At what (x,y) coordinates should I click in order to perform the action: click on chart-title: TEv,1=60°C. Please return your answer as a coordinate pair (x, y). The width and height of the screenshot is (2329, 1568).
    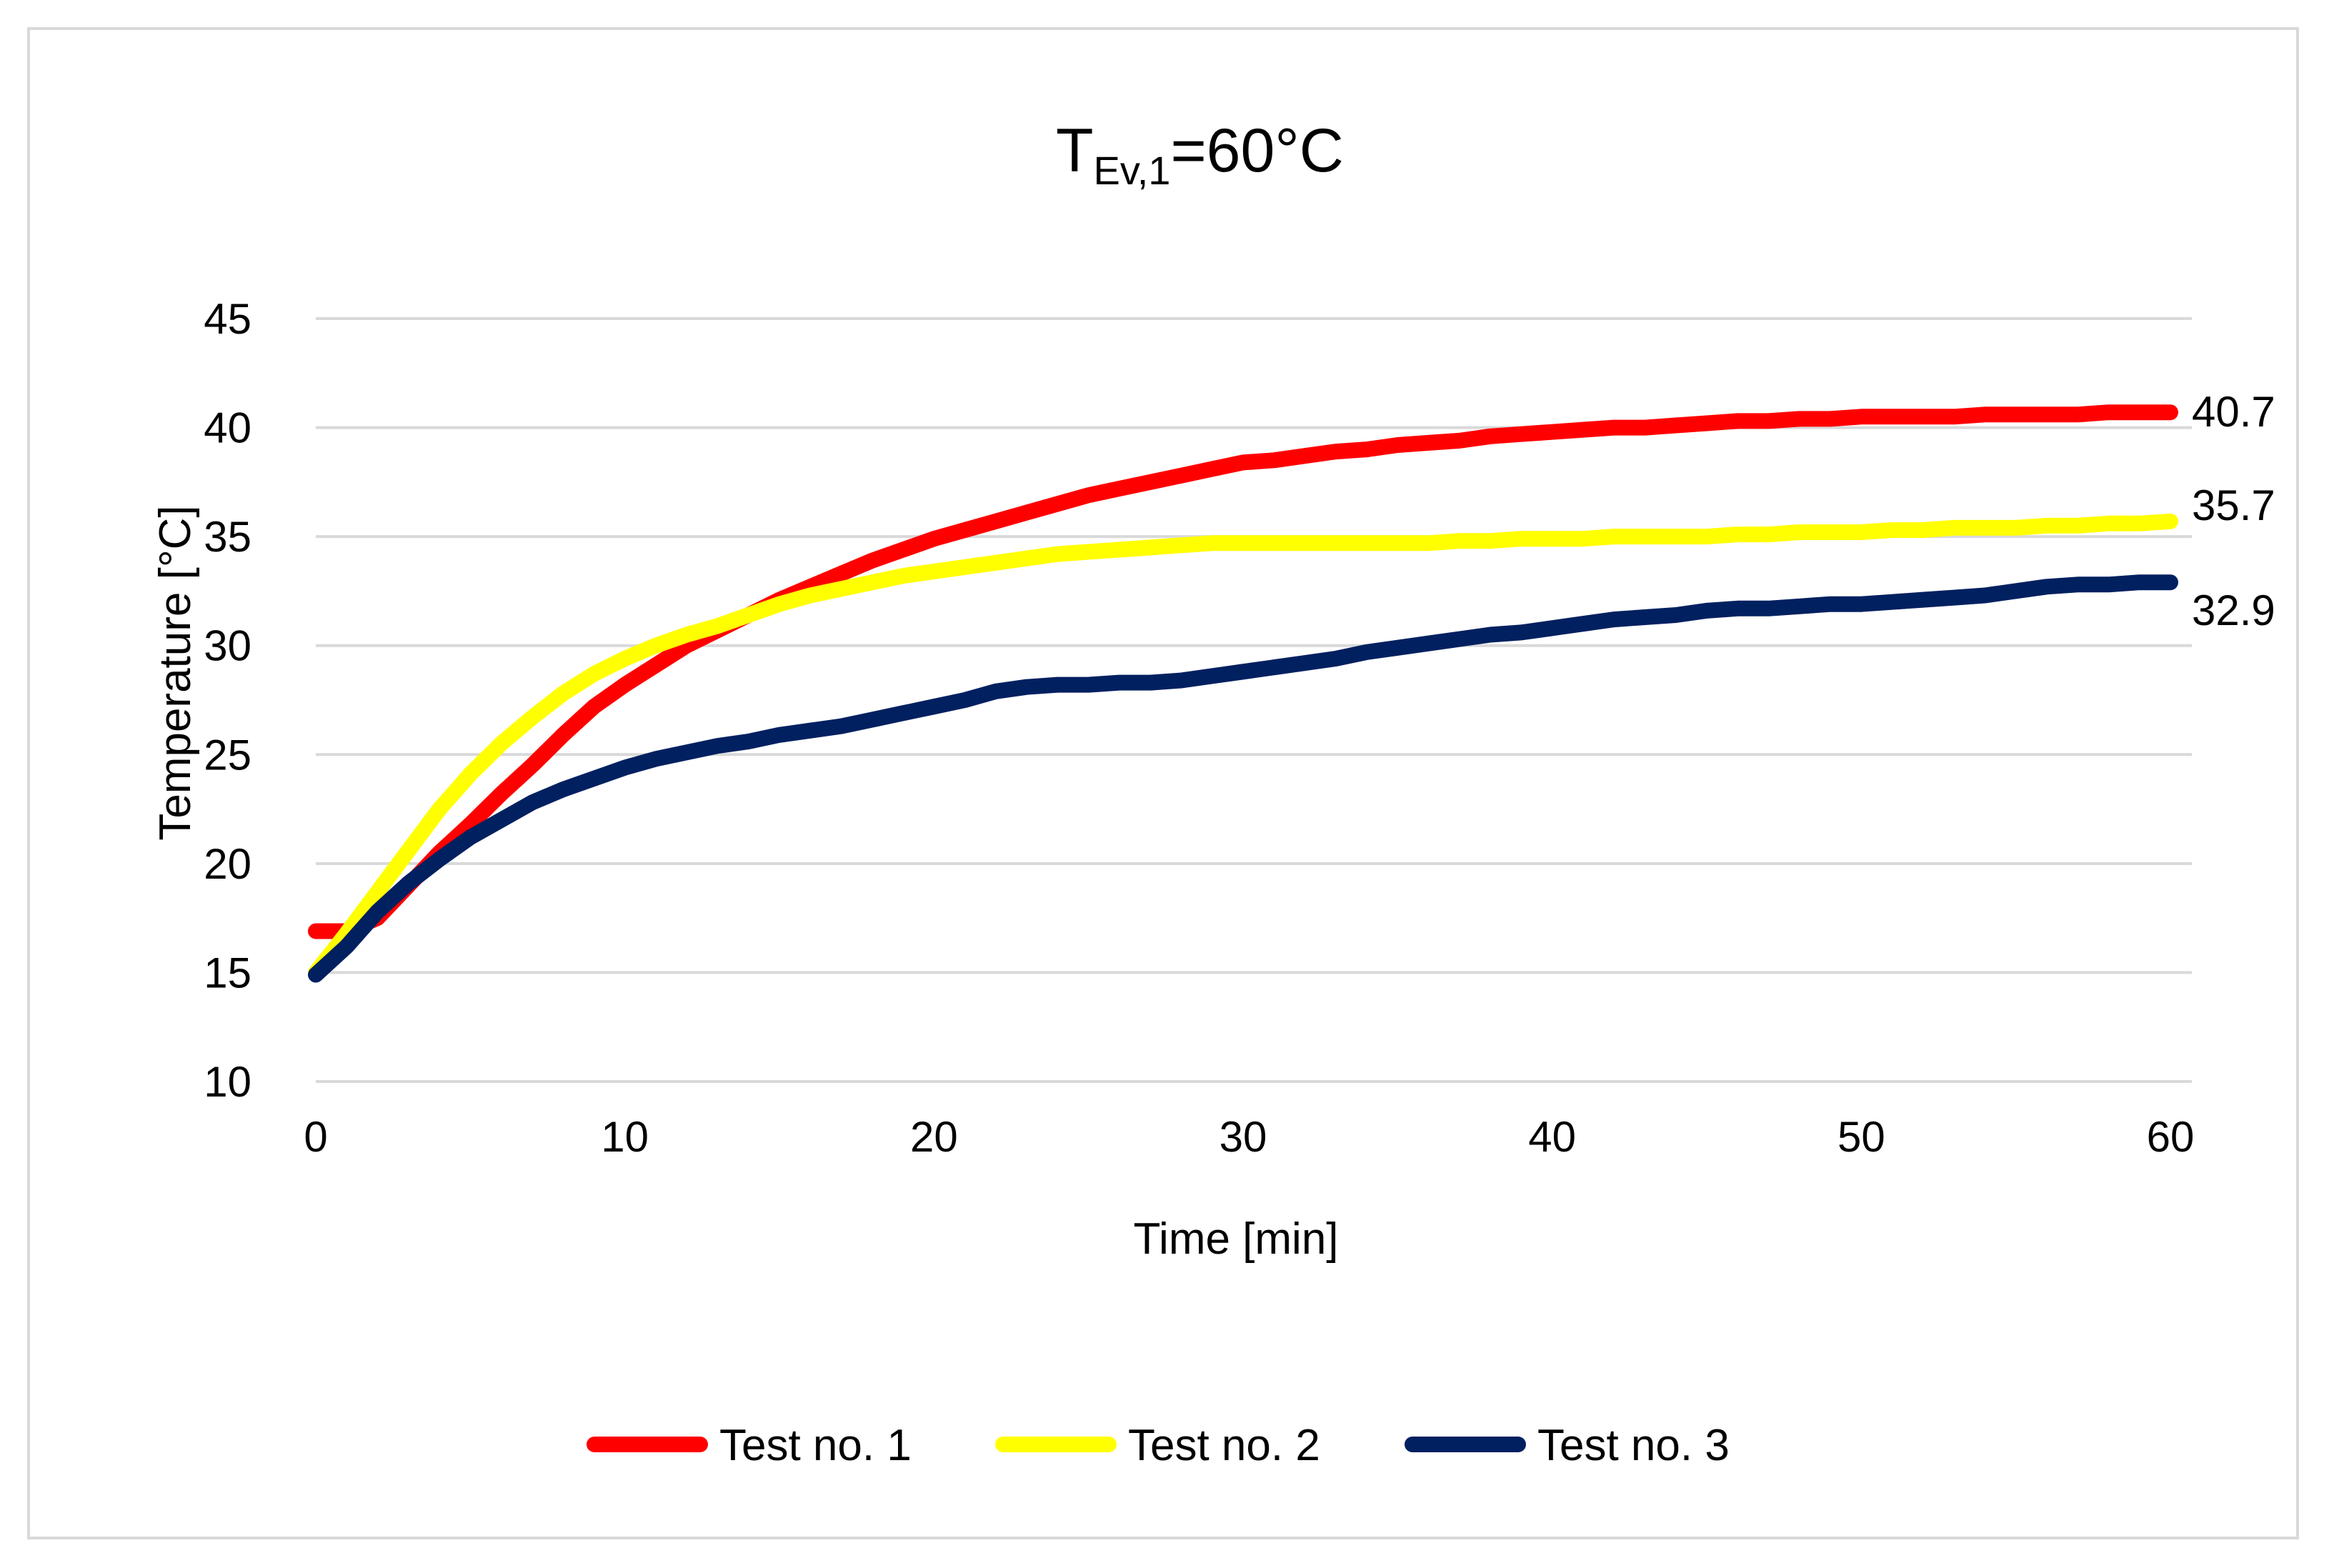
    Looking at the image, I should click on (1200, 154).